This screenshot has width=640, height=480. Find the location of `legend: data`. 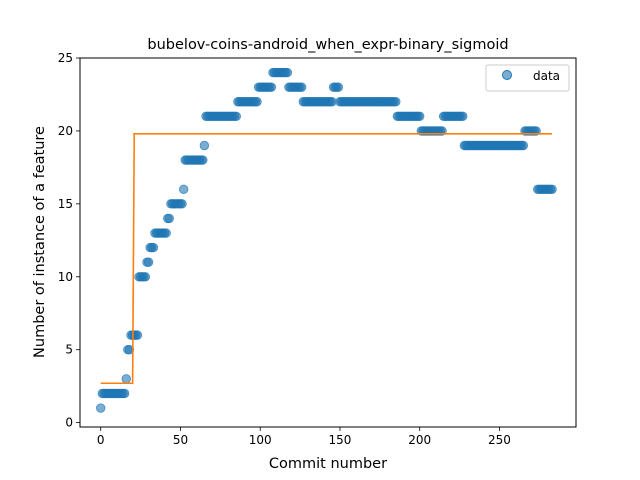

legend: data is located at coordinates (527, 78).